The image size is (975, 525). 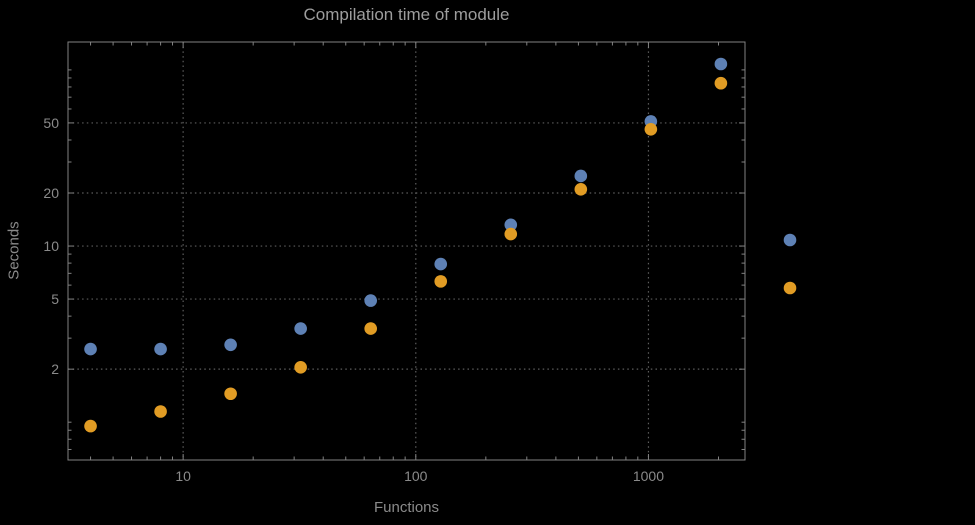 What do you see at coordinates (406, 507) in the screenshot?
I see `x-axis-label: Functions` at bounding box center [406, 507].